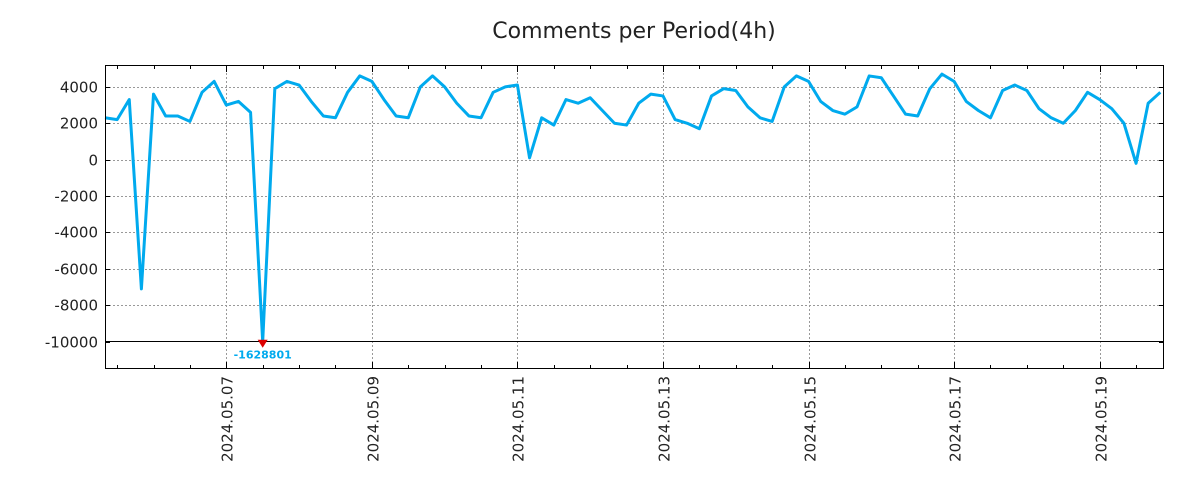  I want to click on y-tick-label: -10000, so click(71, 343).